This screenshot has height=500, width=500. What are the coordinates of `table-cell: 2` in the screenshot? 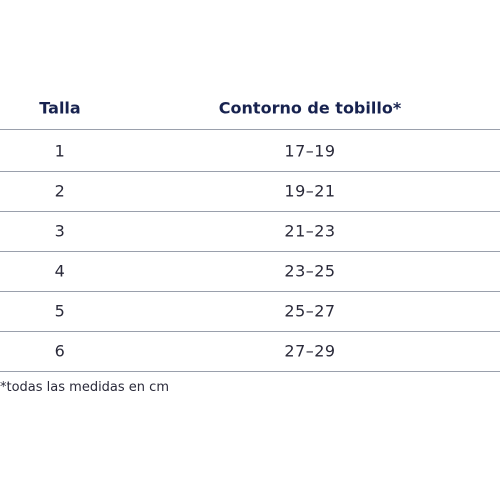 It's located at (60, 191).